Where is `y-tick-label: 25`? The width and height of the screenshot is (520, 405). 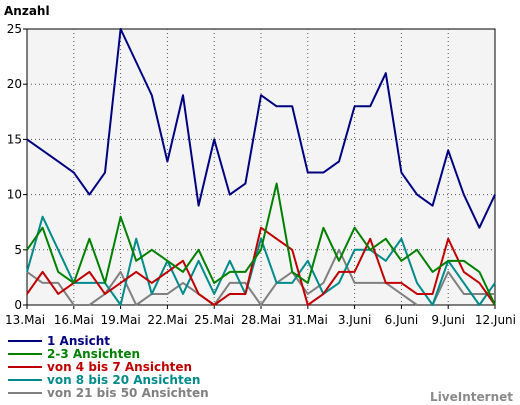 y-tick-label: 25 is located at coordinates (14, 29).